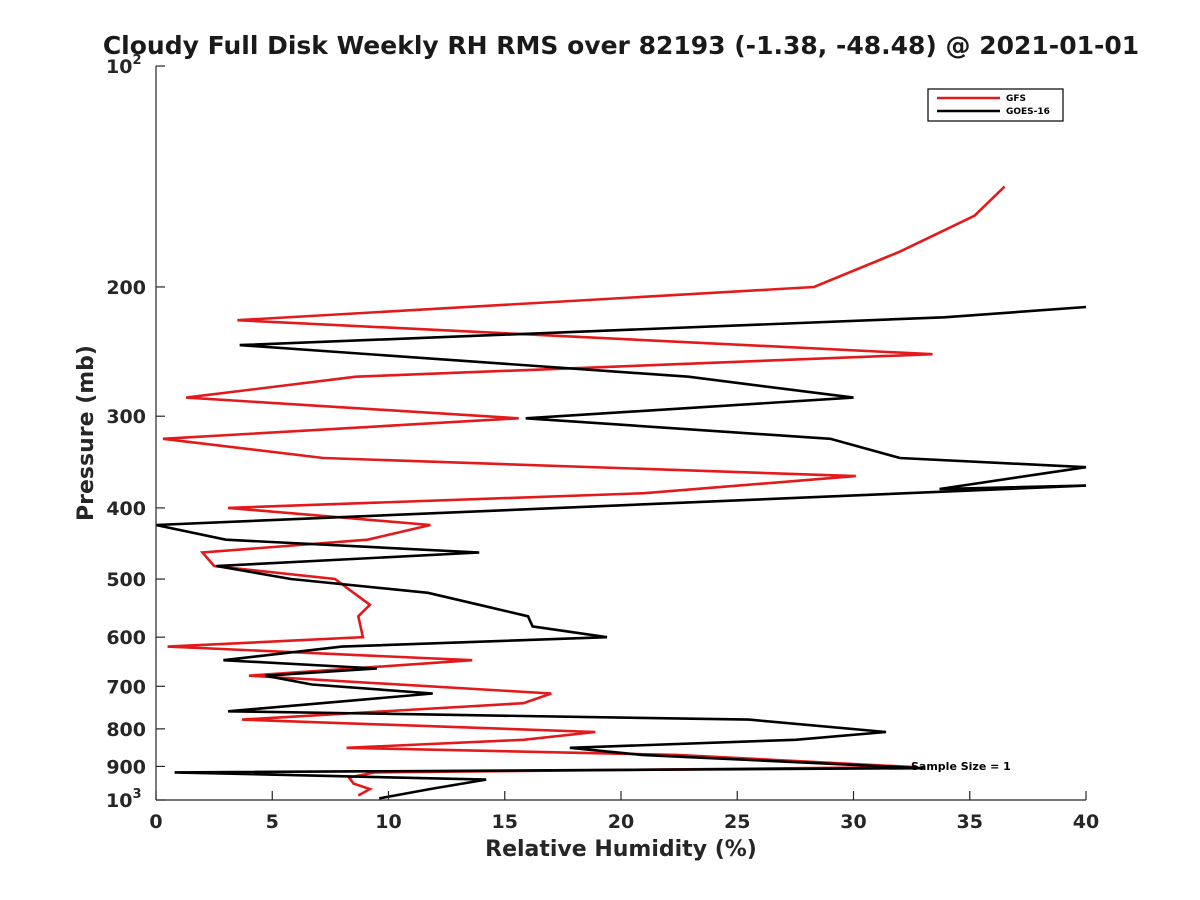 The image size is (1200, 900). Describe the element at coordinates (505, 822) in the screenshot. I see `x-tick-label: 15` at that location.